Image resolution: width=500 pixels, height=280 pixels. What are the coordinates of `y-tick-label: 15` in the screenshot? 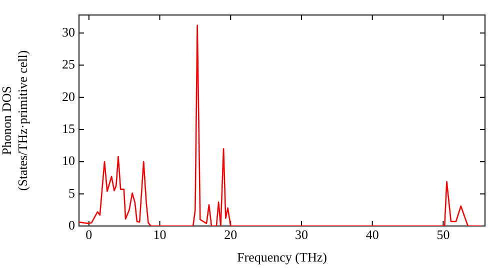 It's located at (68, 128).